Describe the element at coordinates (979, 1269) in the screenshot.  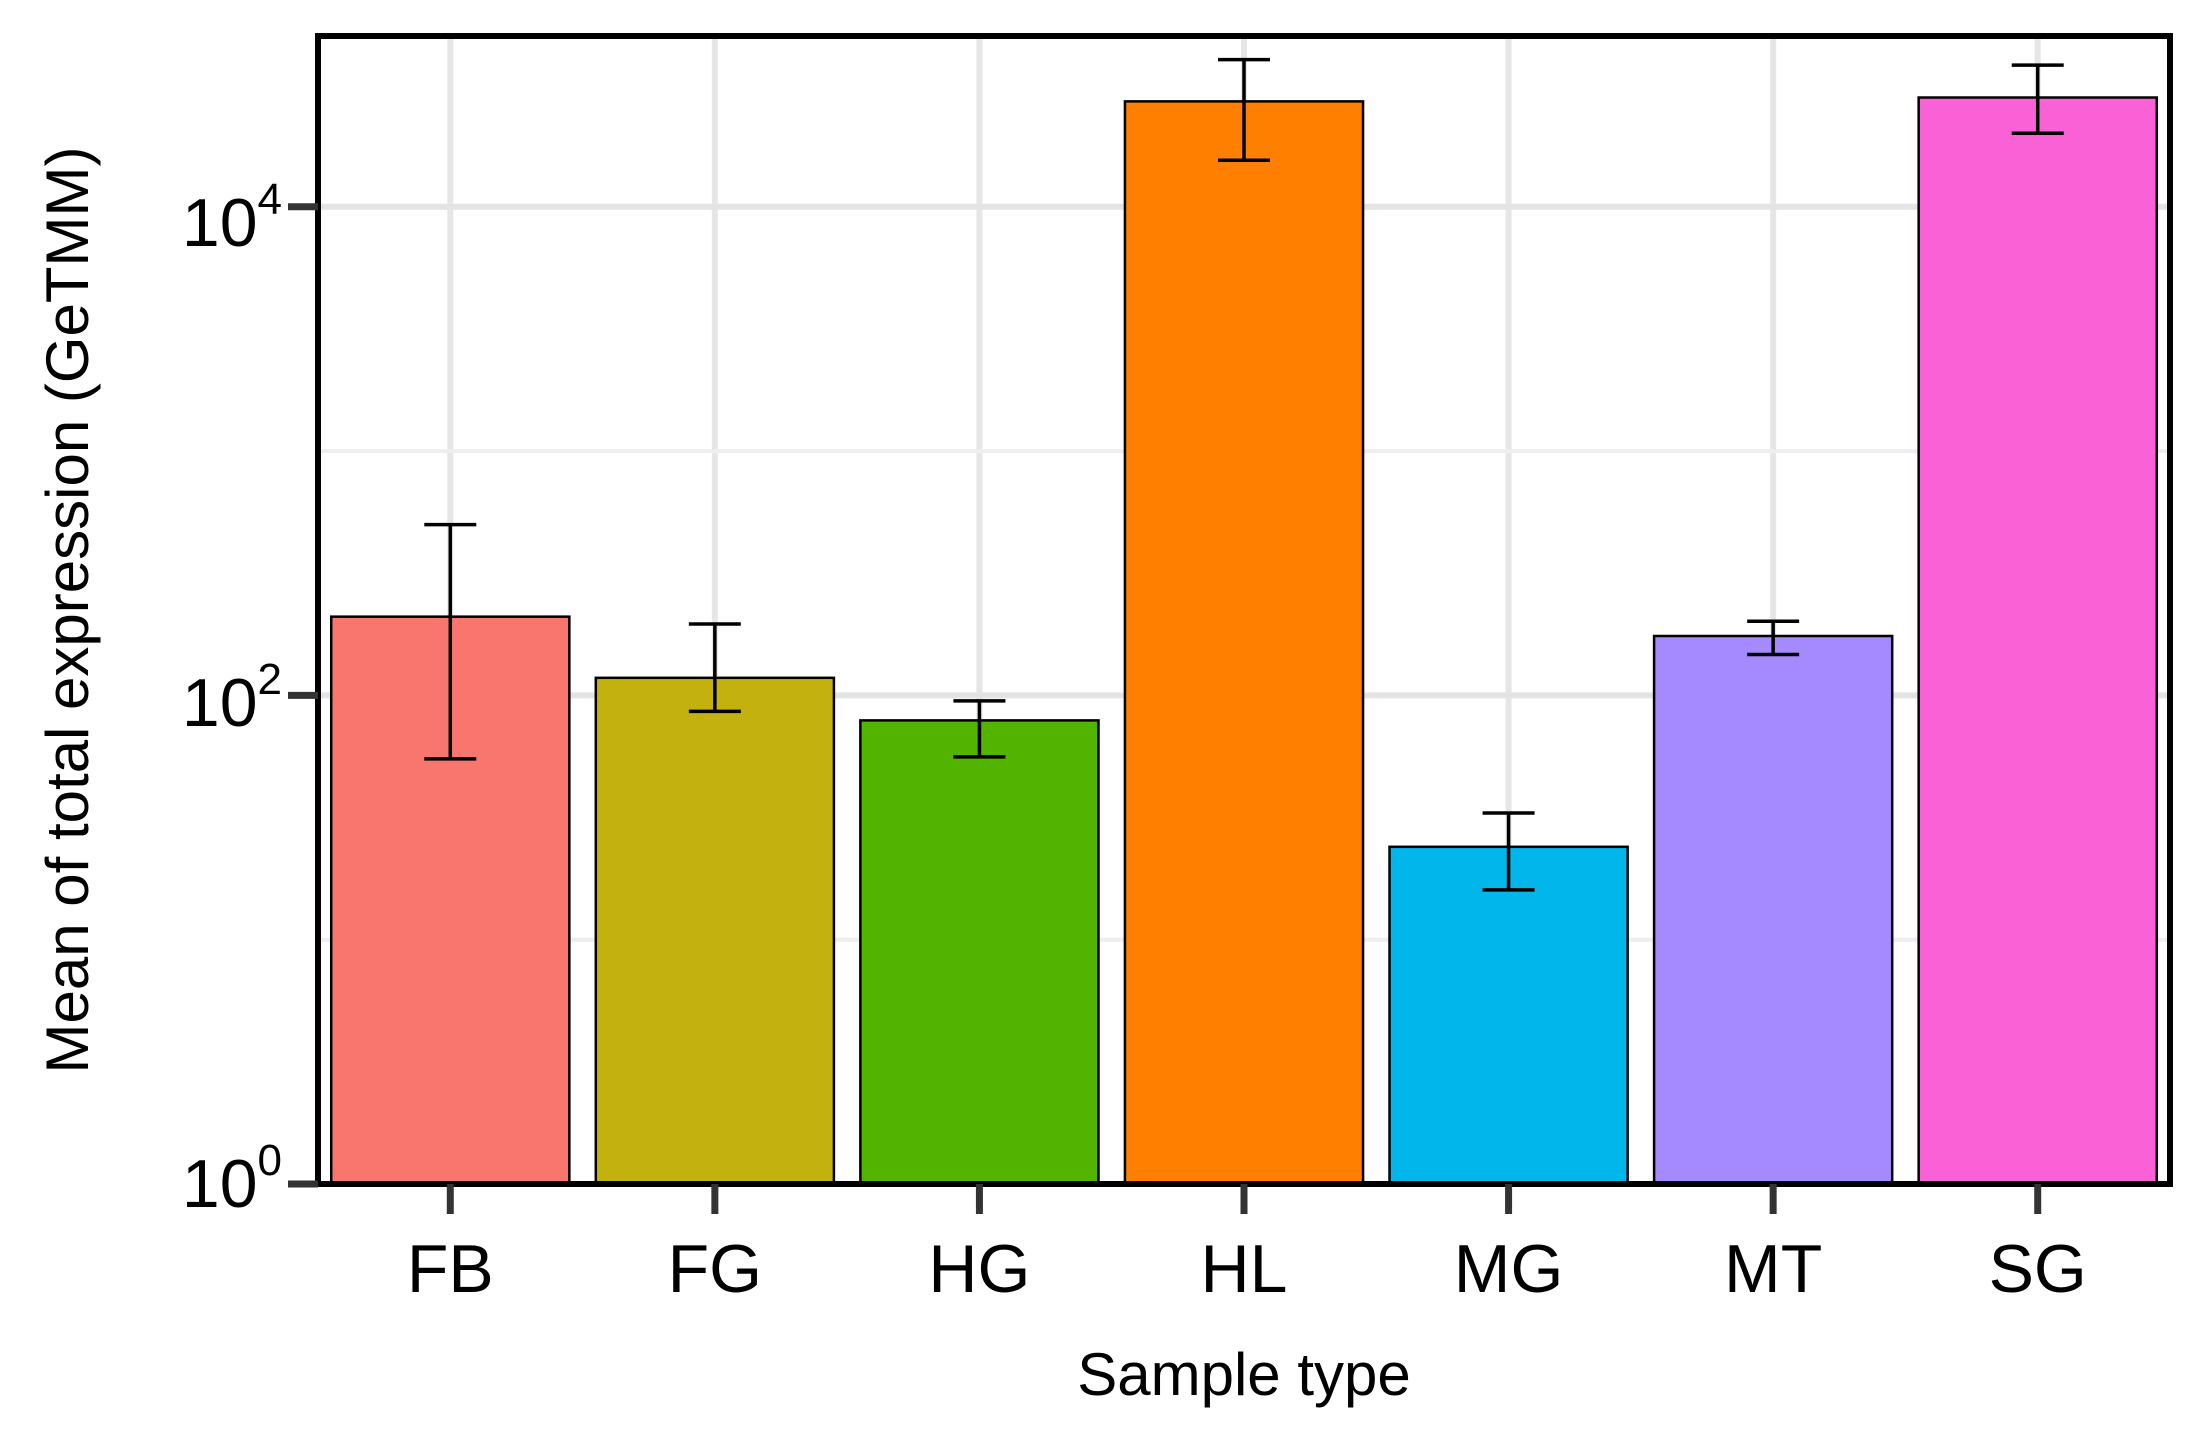
I see `x-tick-label-hg: HG` at that location.